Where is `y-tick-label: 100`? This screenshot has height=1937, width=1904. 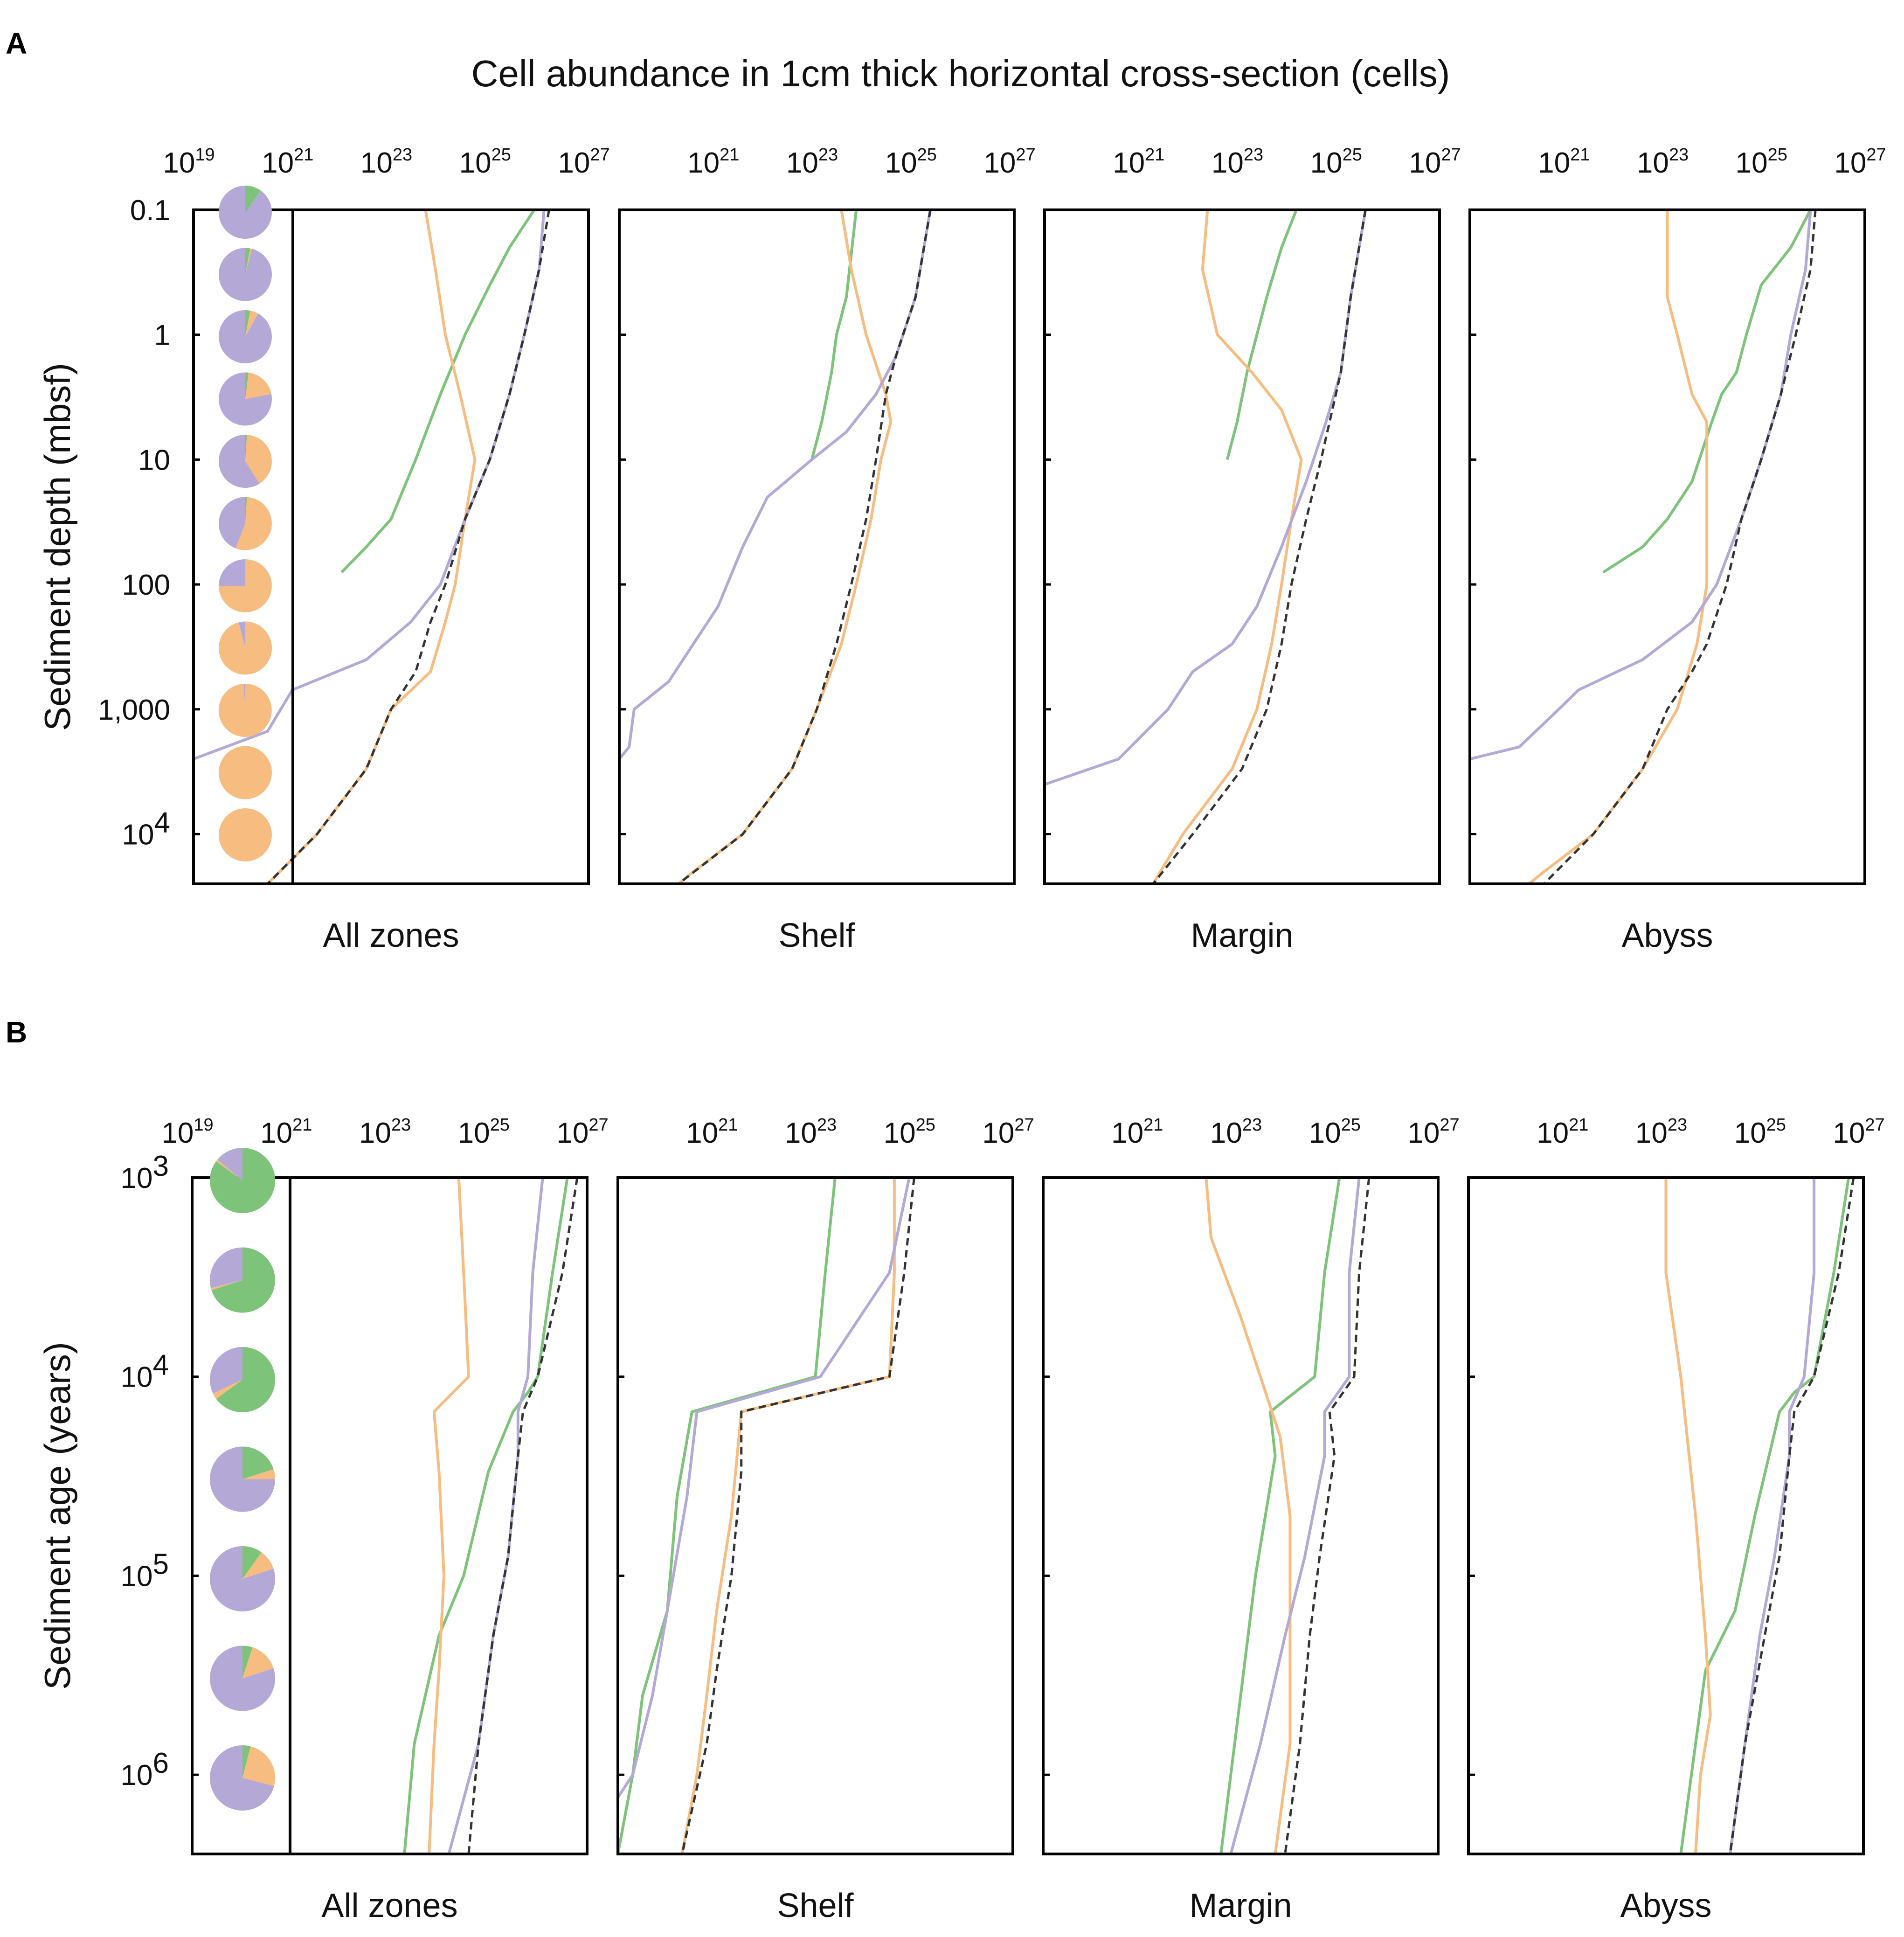 y-tick-label: 100 is located at coordinates (146, 585).